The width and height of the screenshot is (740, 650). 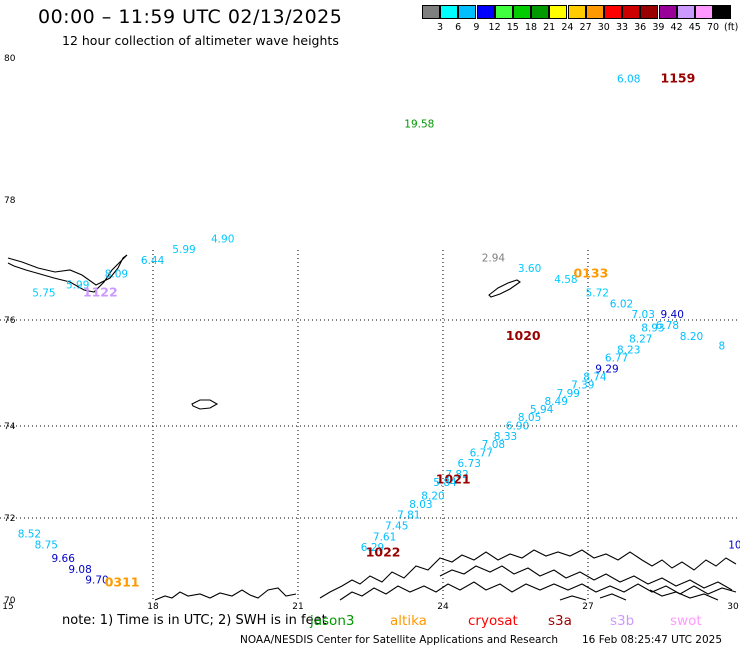 I want to click on wave-height-value: 5.94, so click(x=542, y=410).